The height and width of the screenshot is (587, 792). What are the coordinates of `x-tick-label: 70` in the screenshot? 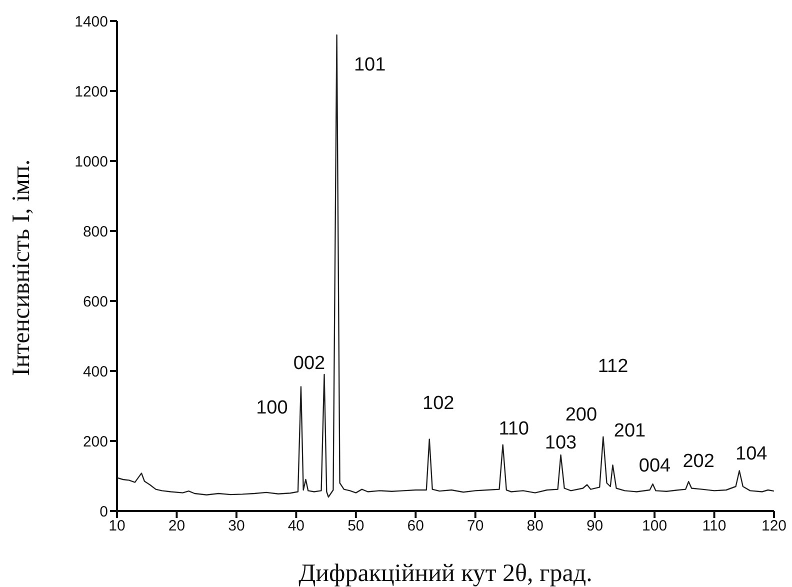 It's located at (475, 526).